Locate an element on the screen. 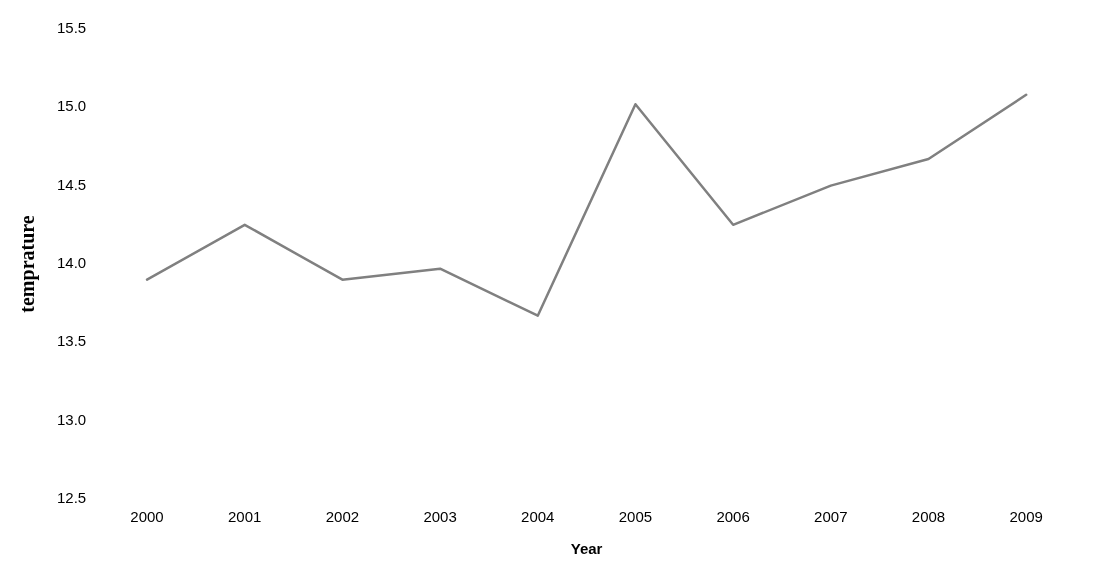 Image resolution: width=1103 pixels, height=580 pixels. x-tick-label: 2009 is located at coordinates (1026, 517).